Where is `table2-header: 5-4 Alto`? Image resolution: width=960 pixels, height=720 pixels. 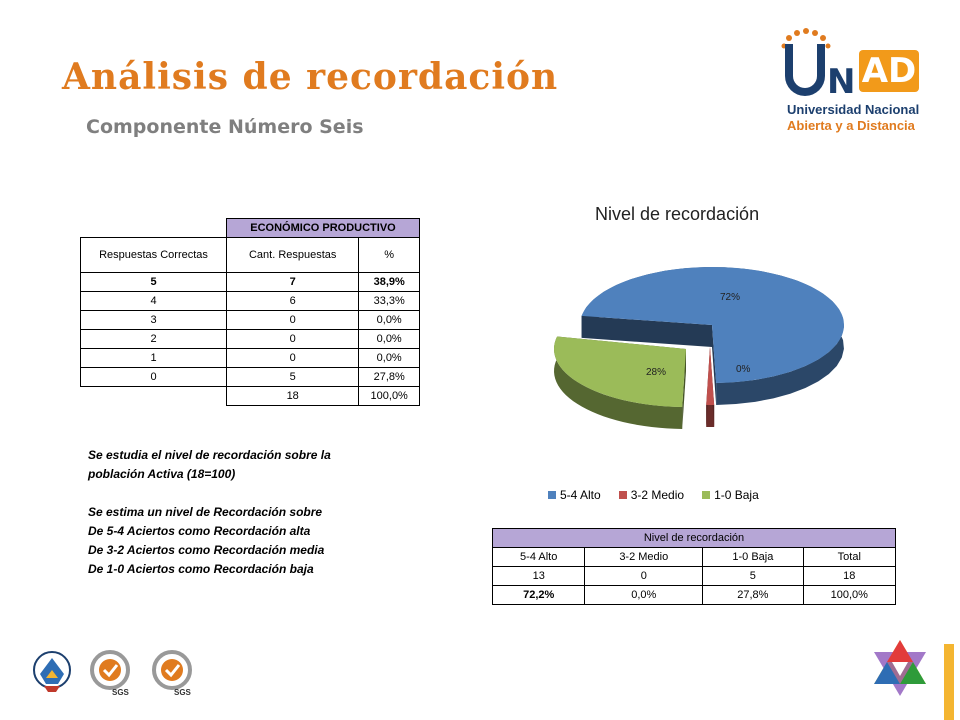 table2-header: 5-4 Alto is located at coordinates (538, 557).